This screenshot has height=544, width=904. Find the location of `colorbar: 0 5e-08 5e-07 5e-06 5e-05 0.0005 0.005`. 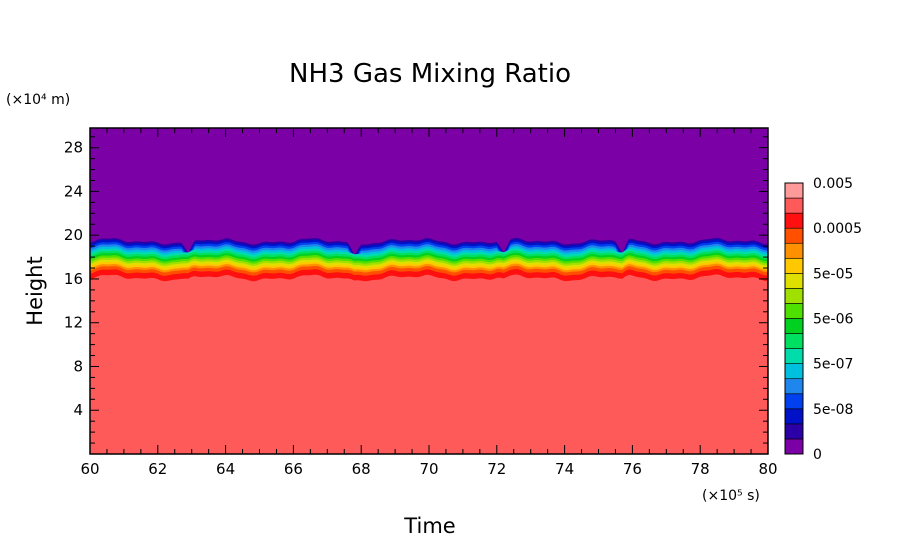

colorbar: 0 5e-08 5e-07 5e-06 5e-05 0.0005 0.005 is located at coordinates (823, 319).